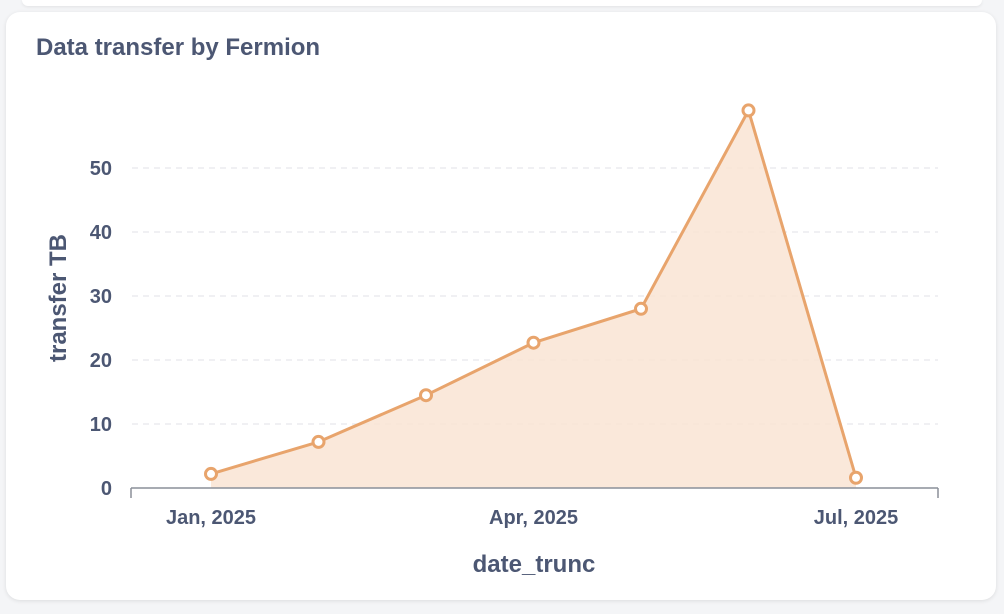 This screenshot has width=1004, height=614. I want to click on x-tick-label: Jan, 2025, so click(211, 518).